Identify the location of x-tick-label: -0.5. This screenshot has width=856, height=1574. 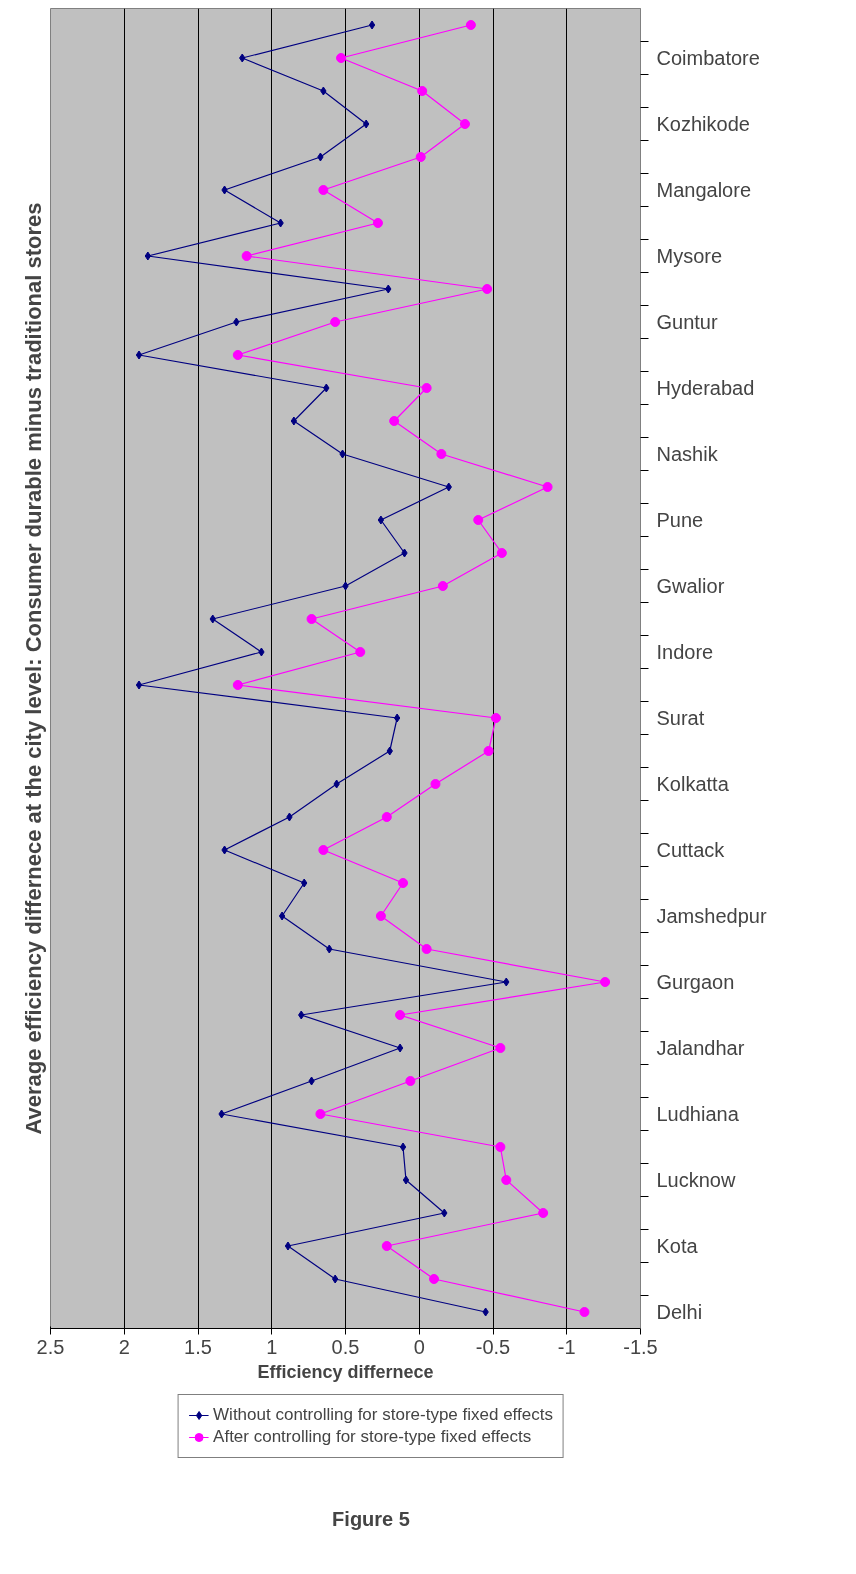
(493, 1346).